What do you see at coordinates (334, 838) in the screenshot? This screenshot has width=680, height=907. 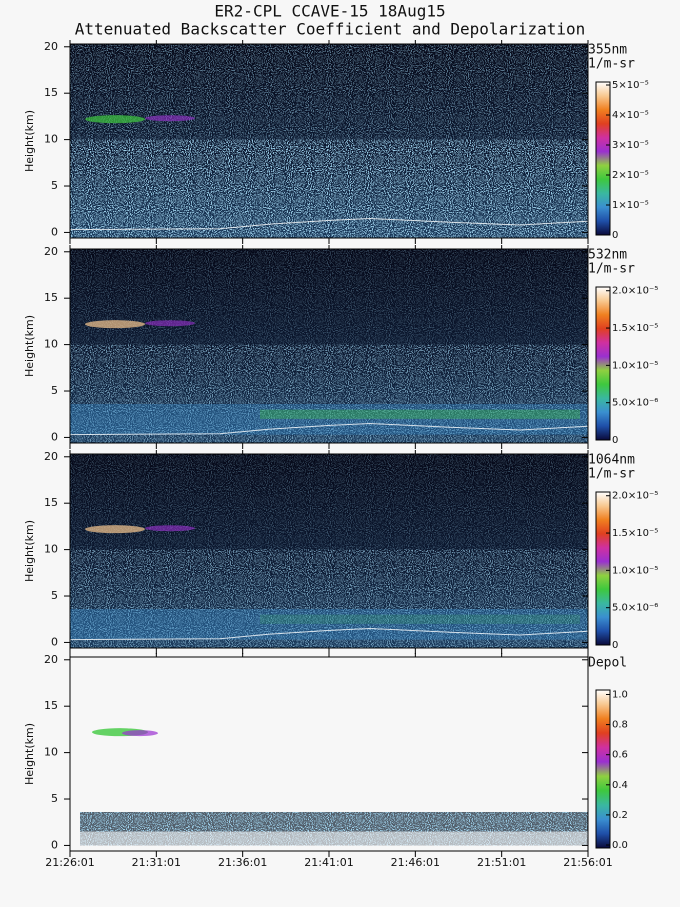 I see `speckle` at bounding box center [334, 838].